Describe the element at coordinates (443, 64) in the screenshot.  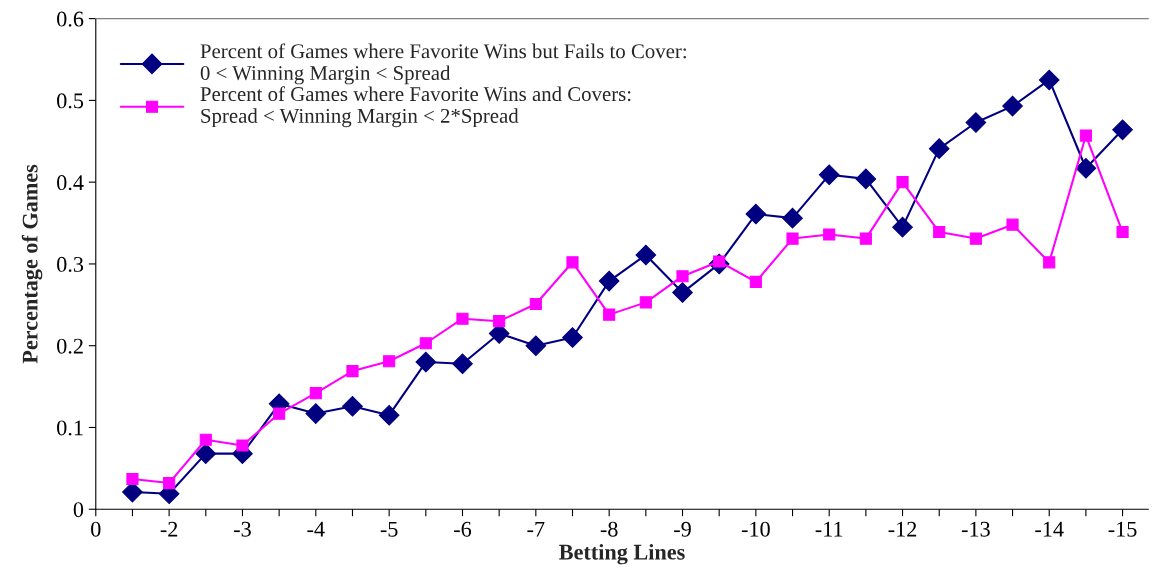
I see `legend-label: Percent of Games where Favorite Wins but Fails to Cover: 0 < Winning Margin < Spread` at that location.